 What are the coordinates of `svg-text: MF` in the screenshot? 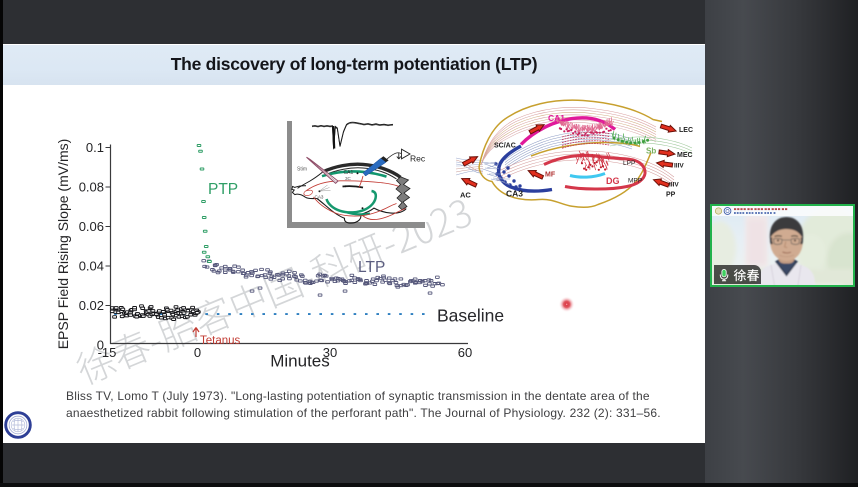 It's located at (550, 175).